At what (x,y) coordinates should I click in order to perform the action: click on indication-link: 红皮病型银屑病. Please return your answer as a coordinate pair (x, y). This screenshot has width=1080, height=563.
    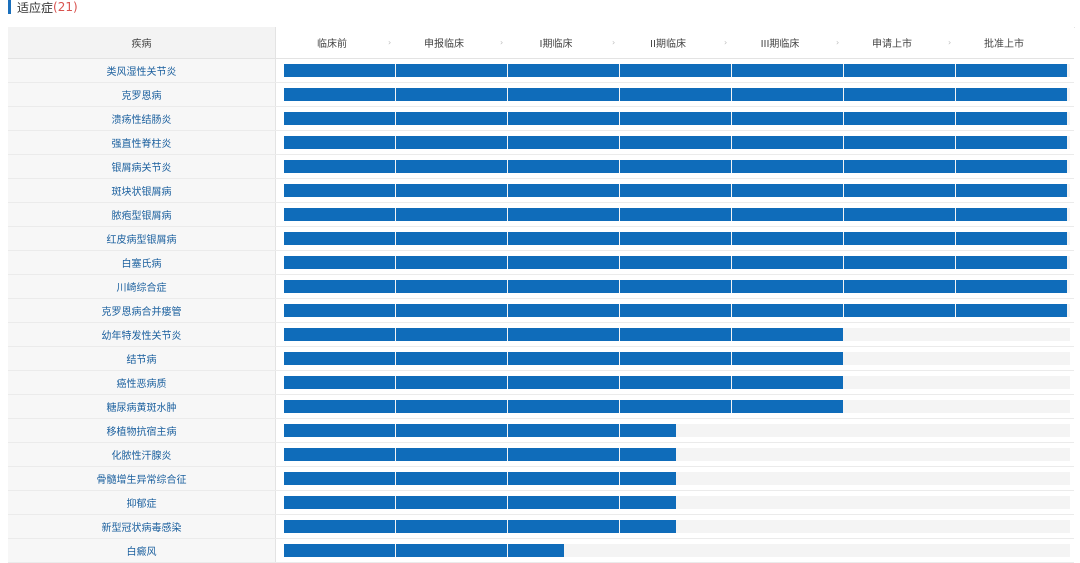
    Looking at the image, I should click on (142, 238).